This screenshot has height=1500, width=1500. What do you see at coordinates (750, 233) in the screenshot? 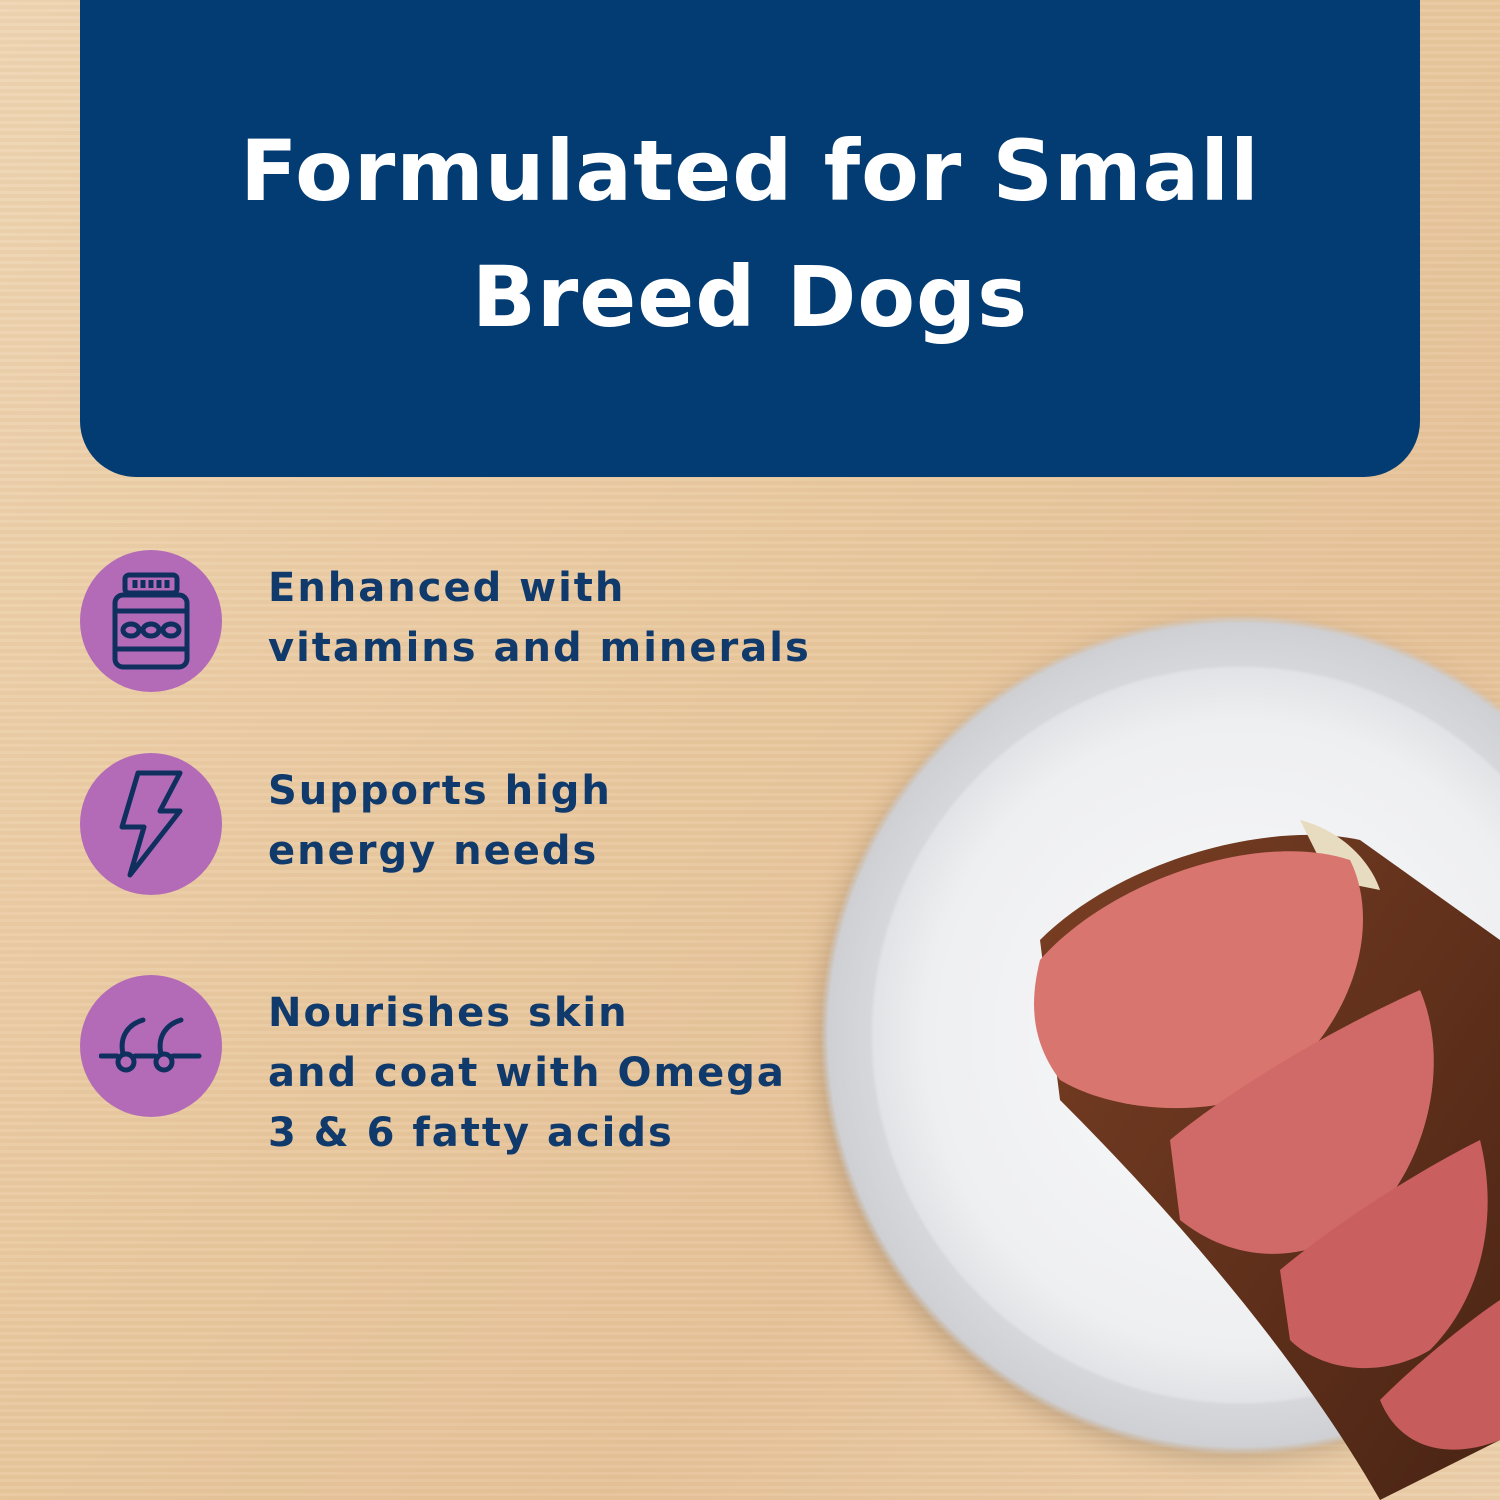
I see `page-title: Formulated for Small Breed Dogs` at bounding box center [750, 233].